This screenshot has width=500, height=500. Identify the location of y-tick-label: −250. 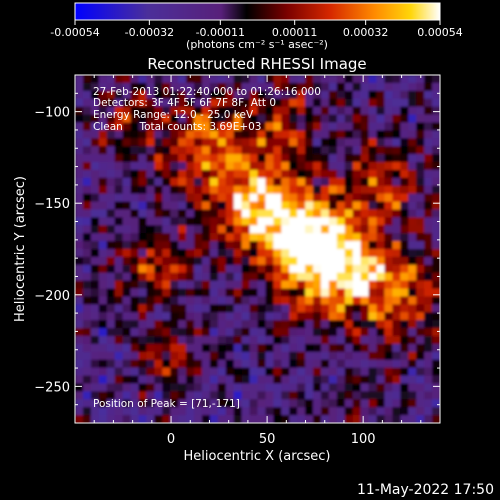
(52, 387).